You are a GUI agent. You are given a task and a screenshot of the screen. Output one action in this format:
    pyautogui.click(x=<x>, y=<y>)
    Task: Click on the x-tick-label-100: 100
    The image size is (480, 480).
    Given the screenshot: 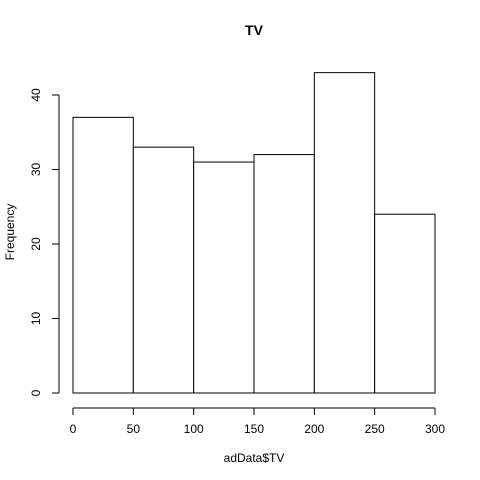 What is the action you would take?
    pyautogui.click(x=194, y=429)
    